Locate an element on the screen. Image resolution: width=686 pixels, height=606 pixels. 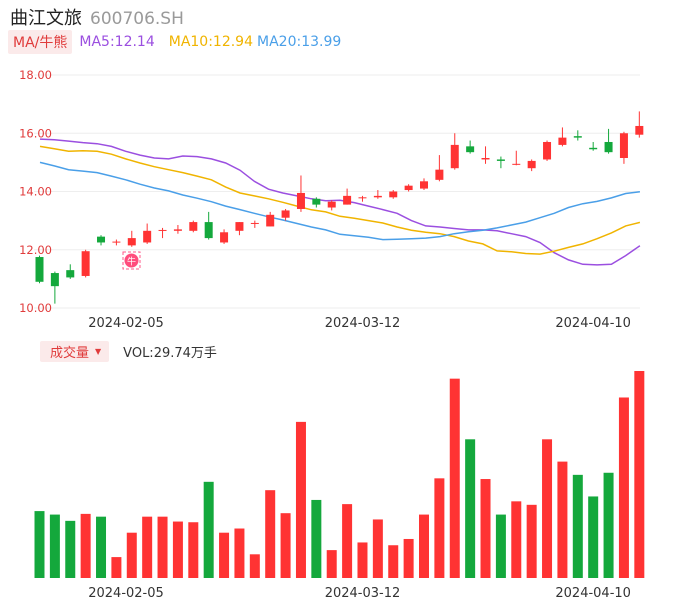
price-x-tick-label: 2024-04-10 is located at coordinates (593, 323).